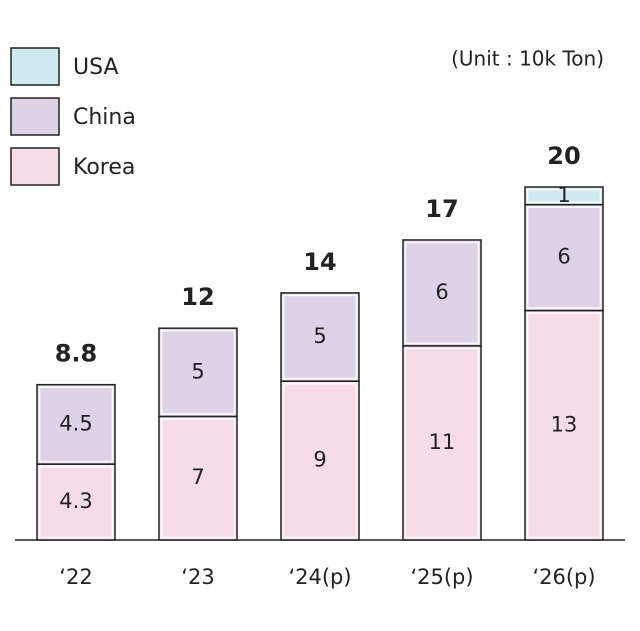 This screenshot has height=631, width=640. Describe the element at coordinates (104, 167) in the screenshot. I see `legend-label: Korea` at that location.